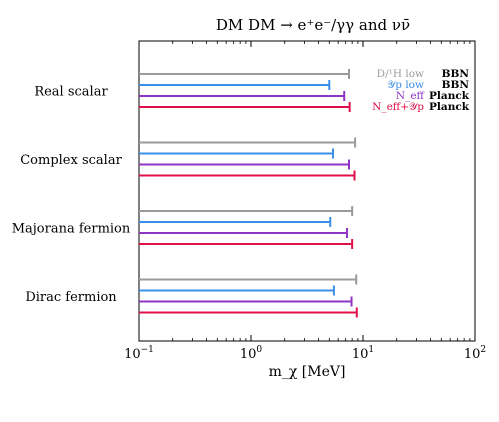  I want to click on tick-label: 10², so click(475, 353).